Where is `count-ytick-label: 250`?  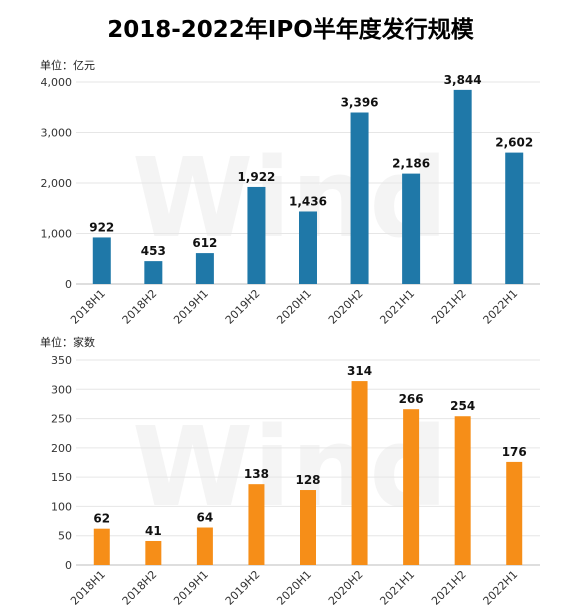 count-ytick-label: 250 is located at coordinates (61, 419).